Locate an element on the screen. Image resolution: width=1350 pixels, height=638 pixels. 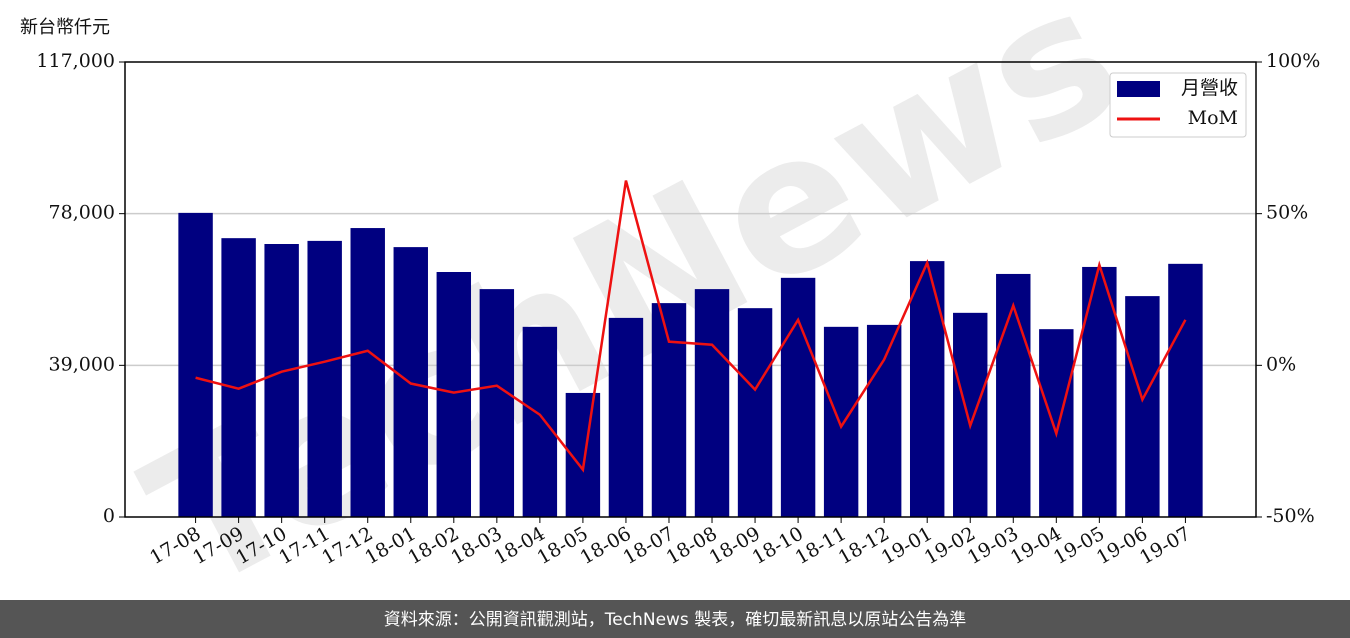
y2-tick-label: -50% is located at coordinates (1290, 516).